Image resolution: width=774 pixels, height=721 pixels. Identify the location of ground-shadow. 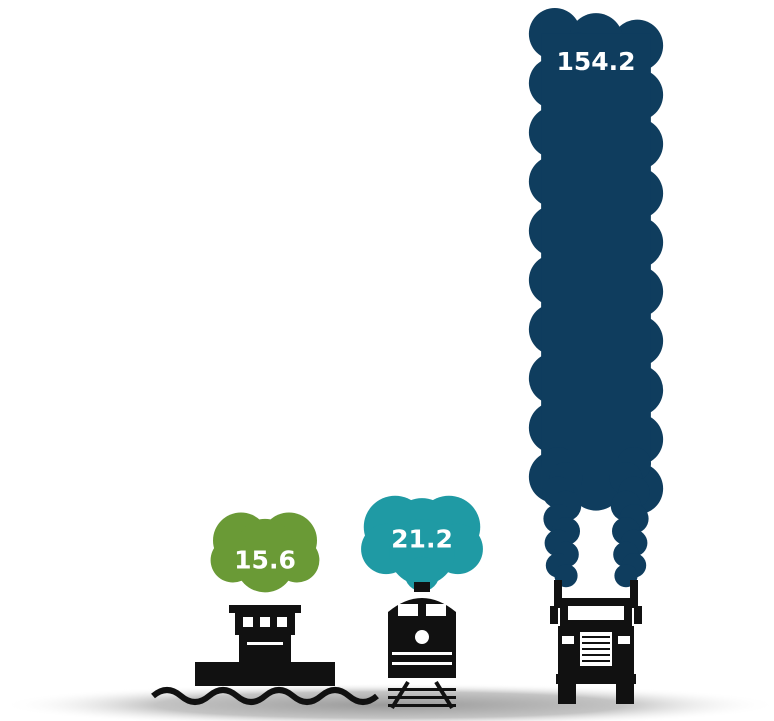
(387, 702).